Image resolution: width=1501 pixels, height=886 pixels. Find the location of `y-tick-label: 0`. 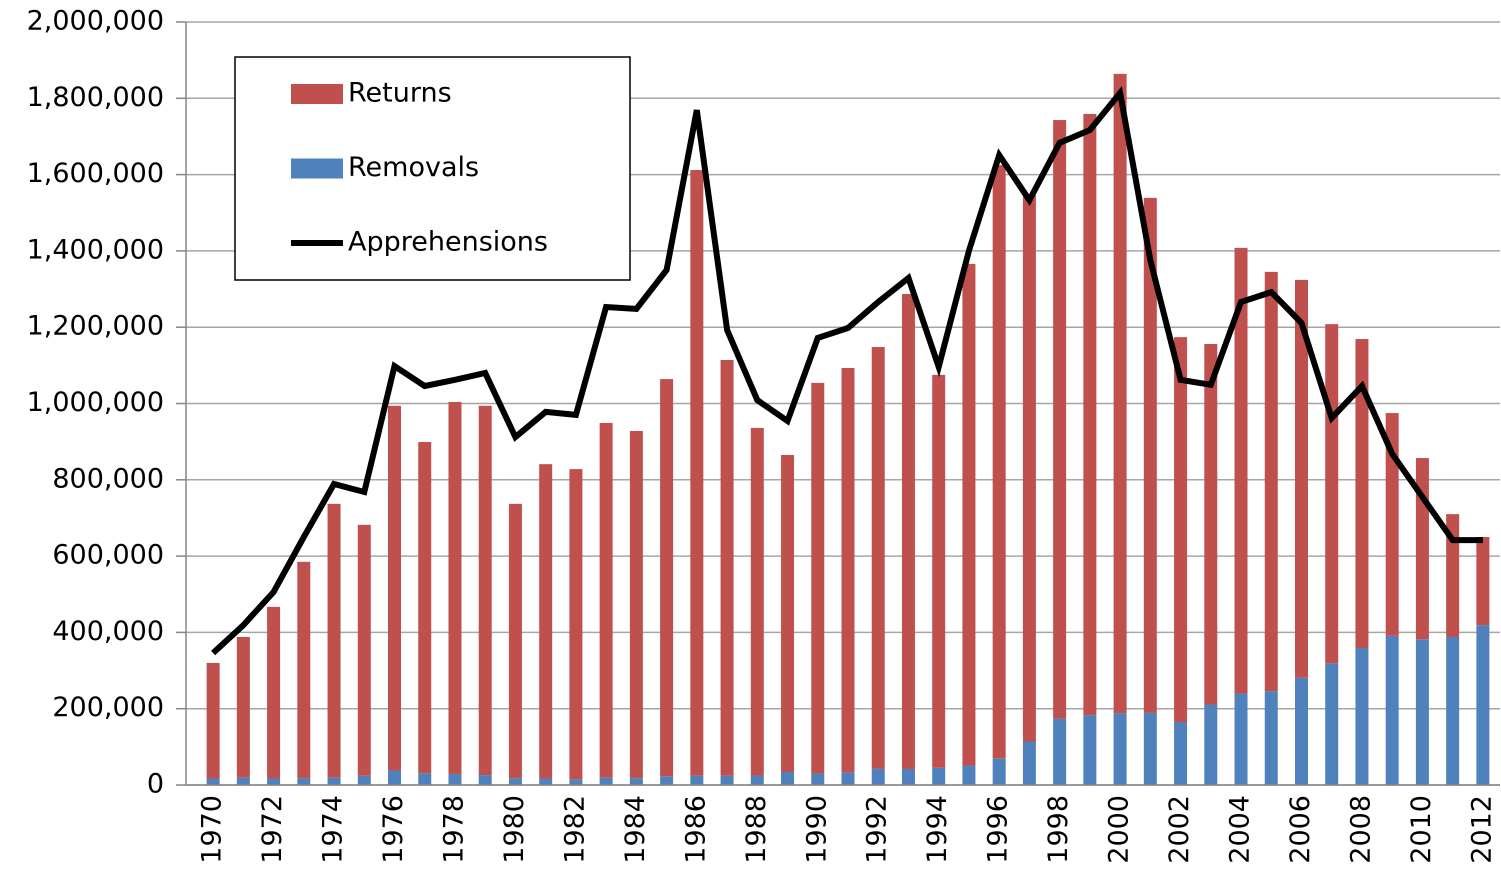

y-tick-label: 0 is located at coordinates (155, 784).